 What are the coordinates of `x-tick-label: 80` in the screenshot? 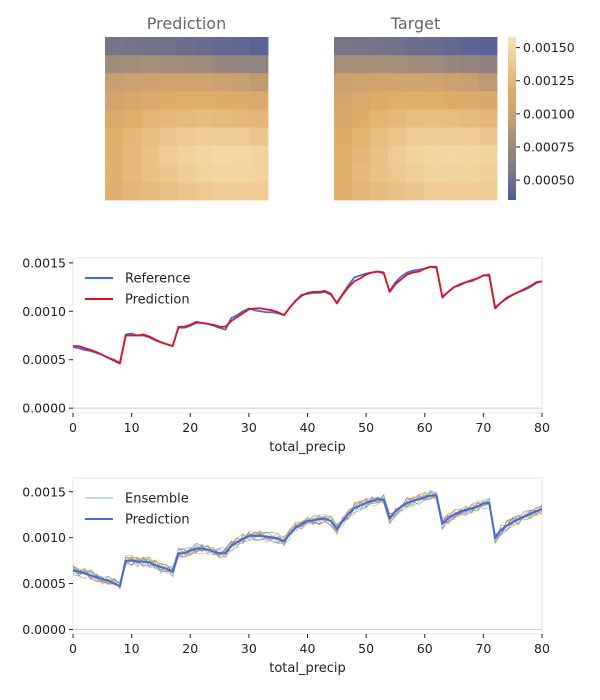 It's located at (542, 648).